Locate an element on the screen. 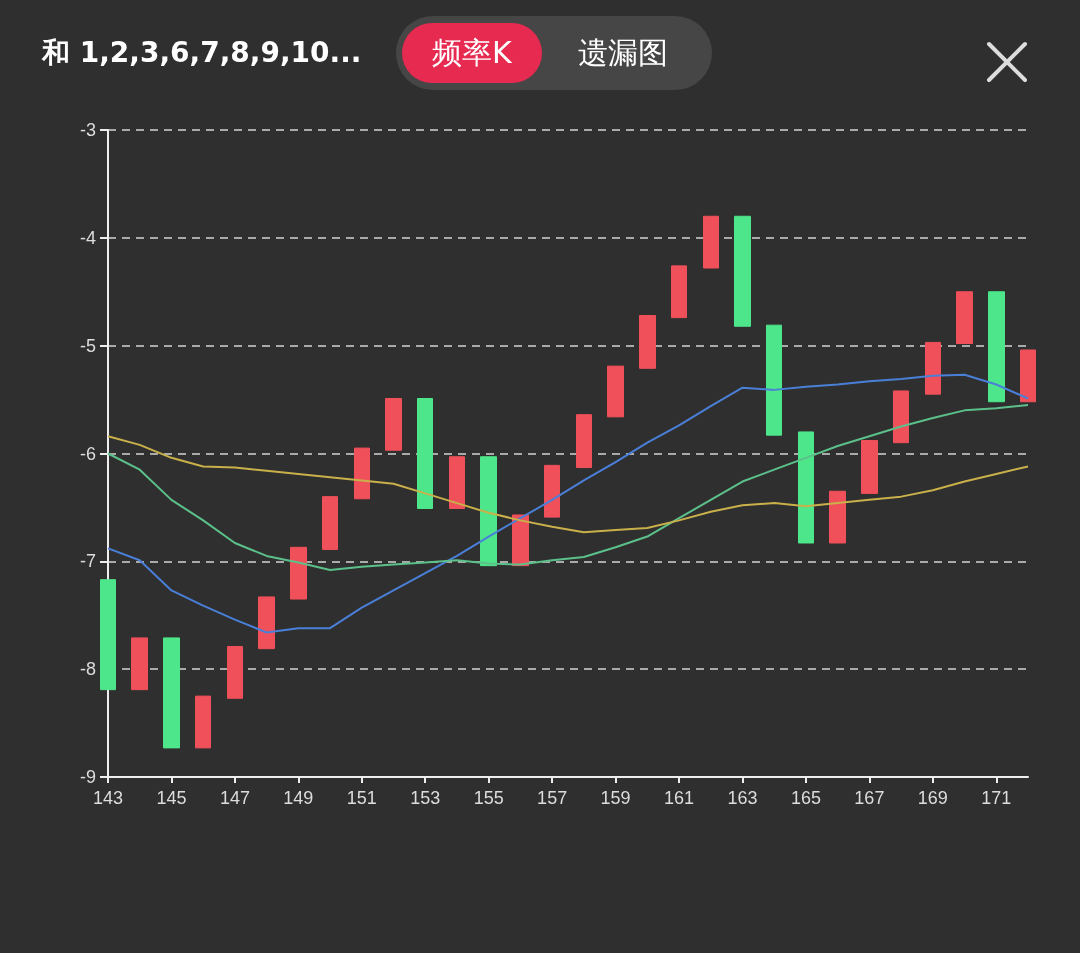 The width and height of the screenshot is (1080, 953). y-tick-label: -5 is located at coordinates (87, 345).